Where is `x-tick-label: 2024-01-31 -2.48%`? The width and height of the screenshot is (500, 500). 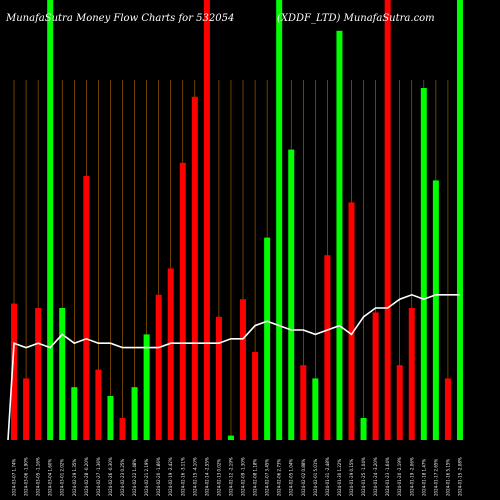
x-tick-label: 2024-01-31 -2.48% is located at coordinates (327, 476).